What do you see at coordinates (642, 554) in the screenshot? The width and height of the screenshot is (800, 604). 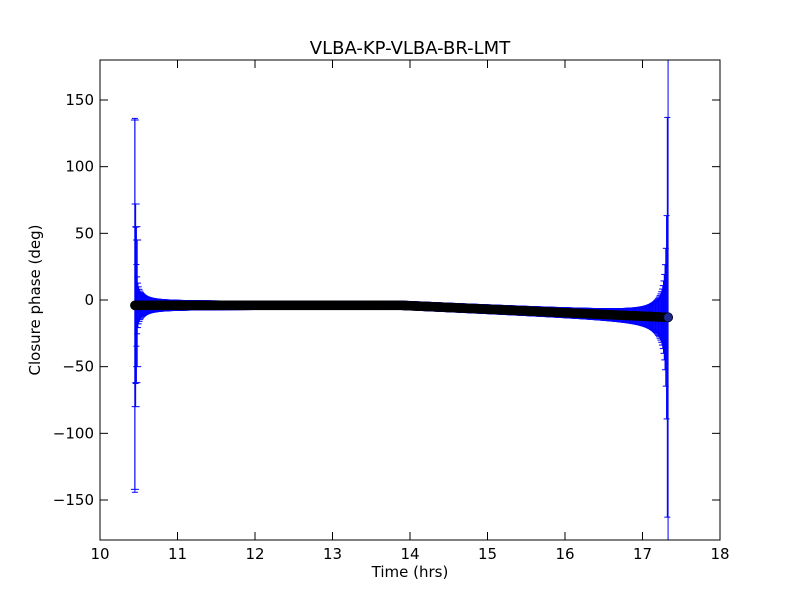 I see `x-tick-label: 17` at bounding box center [642, 554].